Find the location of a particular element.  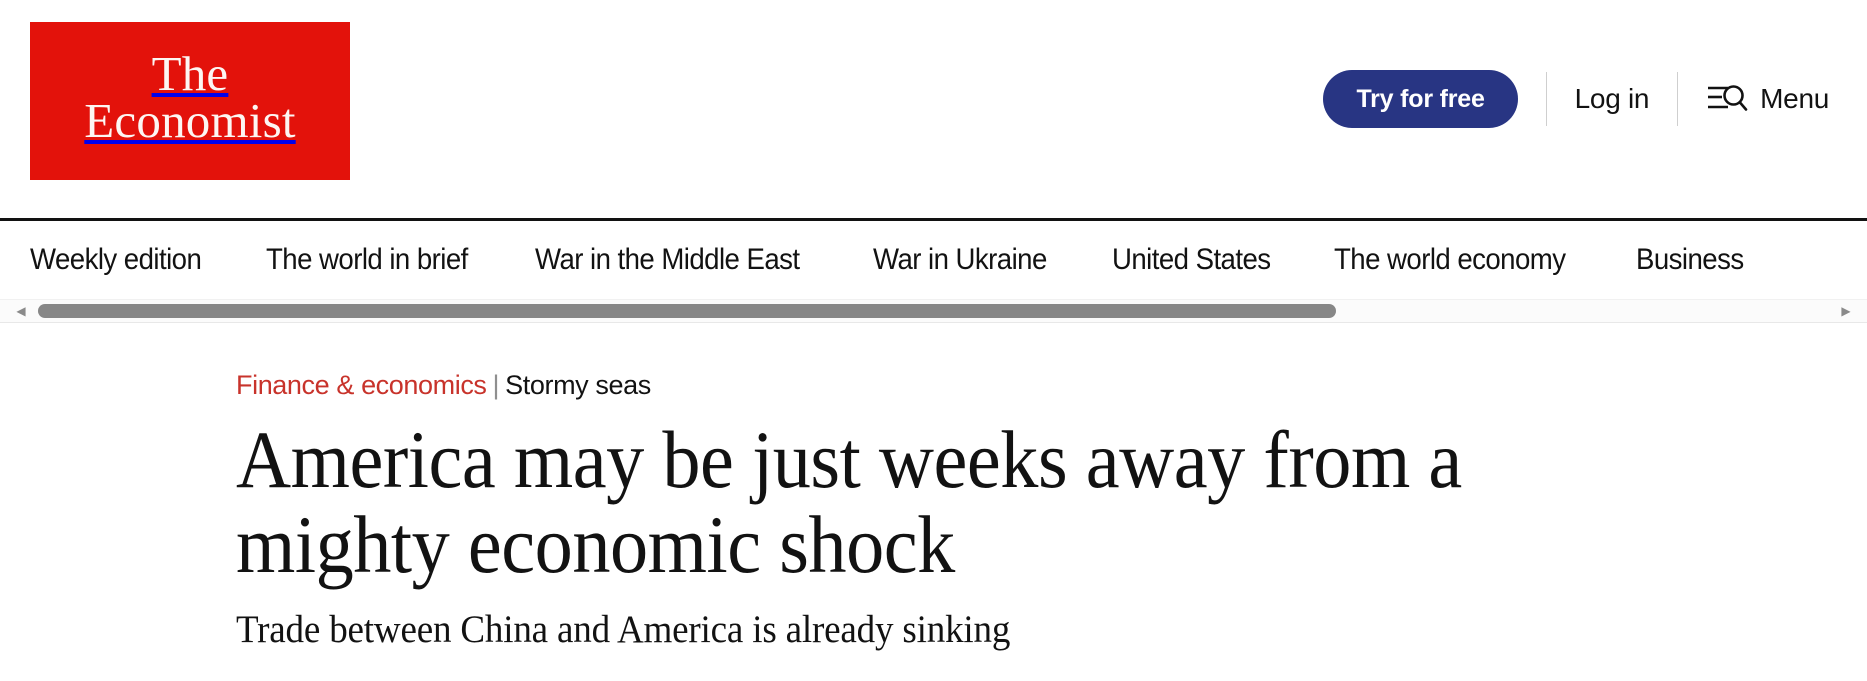

scrollbar-track is located at coordinates (933, 311).